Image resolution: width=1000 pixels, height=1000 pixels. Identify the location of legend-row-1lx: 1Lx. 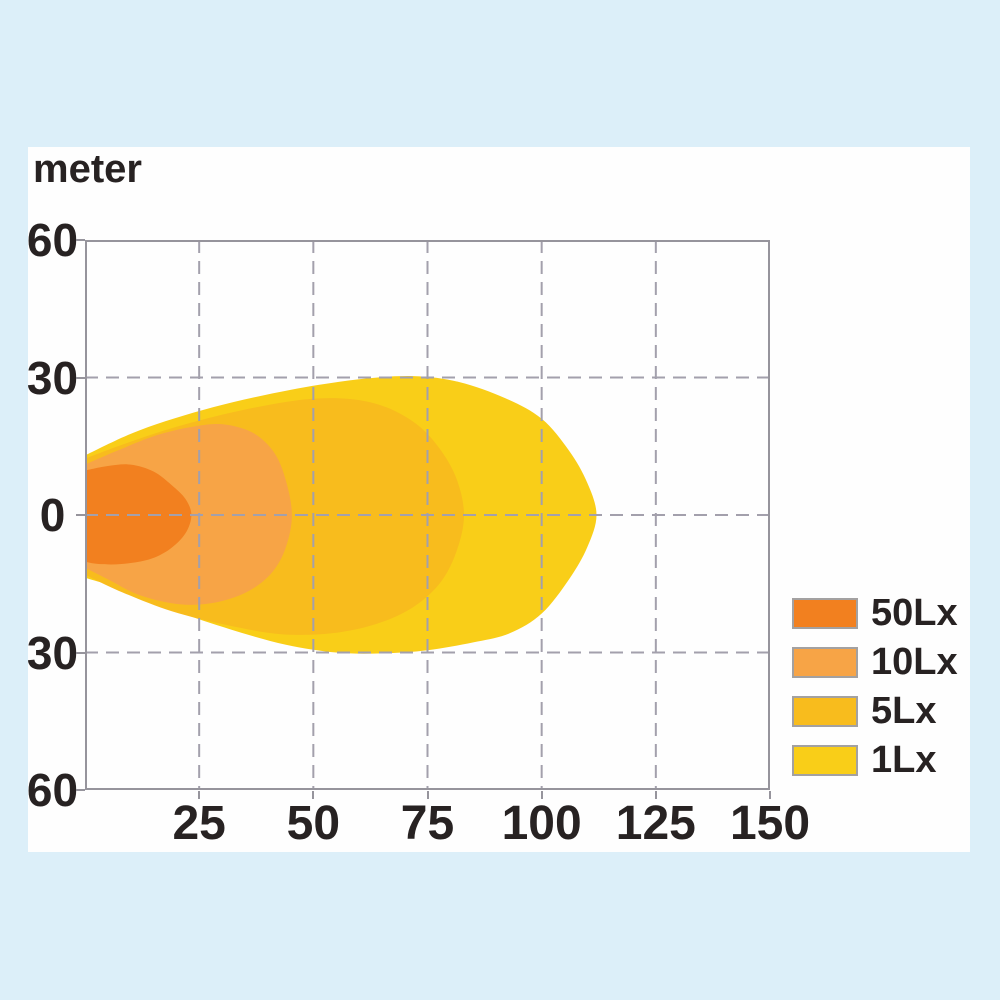
(875, 760).